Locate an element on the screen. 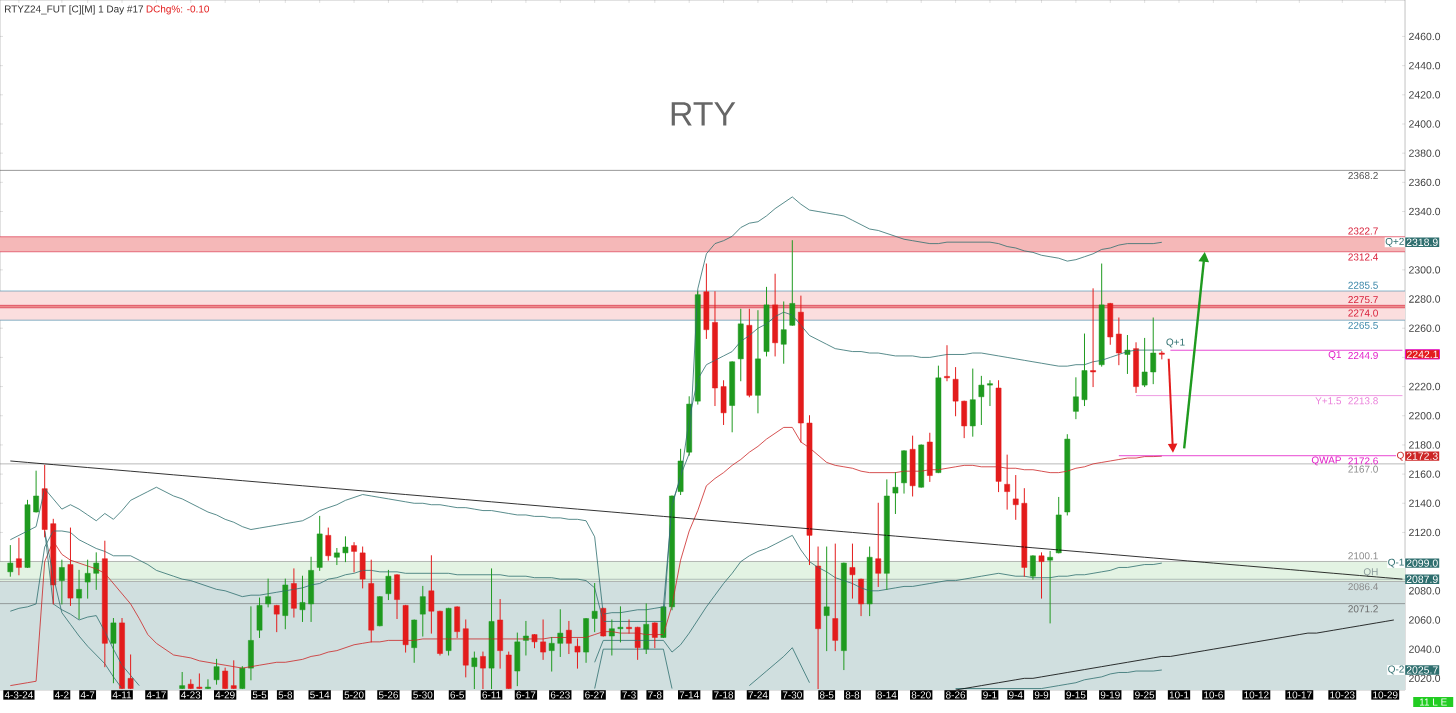 Image resolution: width=1456 pixels, height=713 pixels. ref-line-label: 2274.0 is located at coordinates (1363, 313).